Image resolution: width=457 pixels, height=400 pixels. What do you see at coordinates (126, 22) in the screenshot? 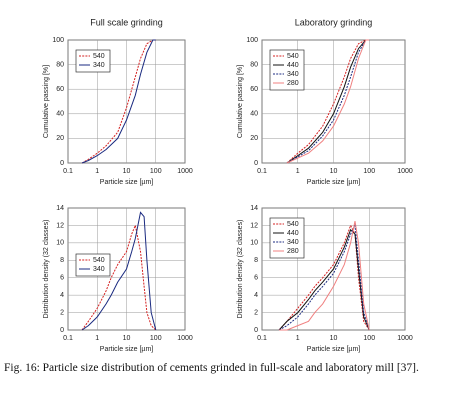
I see `chart-title: Full scale grinding` at bounding box center [126, 22].